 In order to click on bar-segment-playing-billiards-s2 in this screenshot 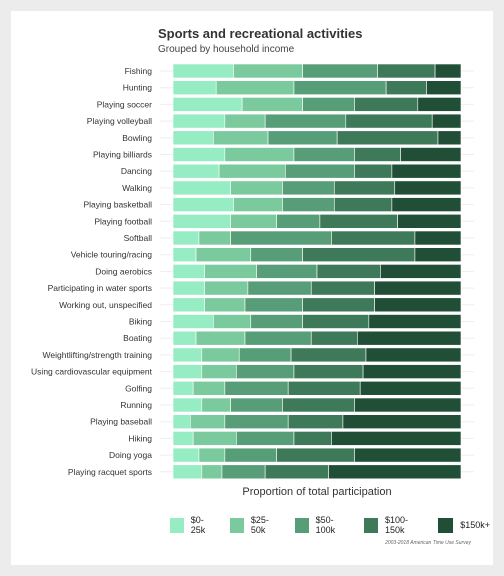, I will do `click(324, 154)`.